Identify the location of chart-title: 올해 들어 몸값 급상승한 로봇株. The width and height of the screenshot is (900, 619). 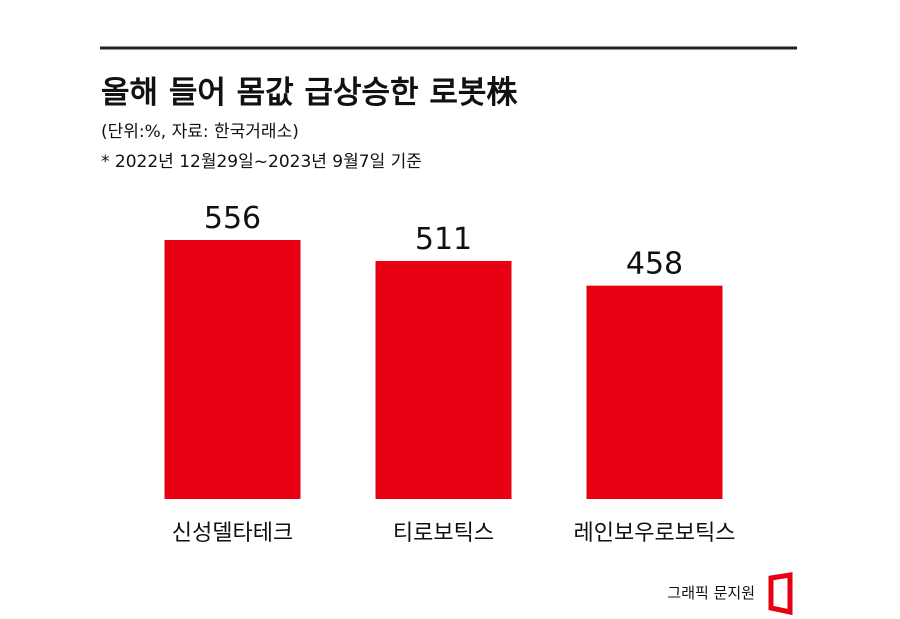
(309, 93).